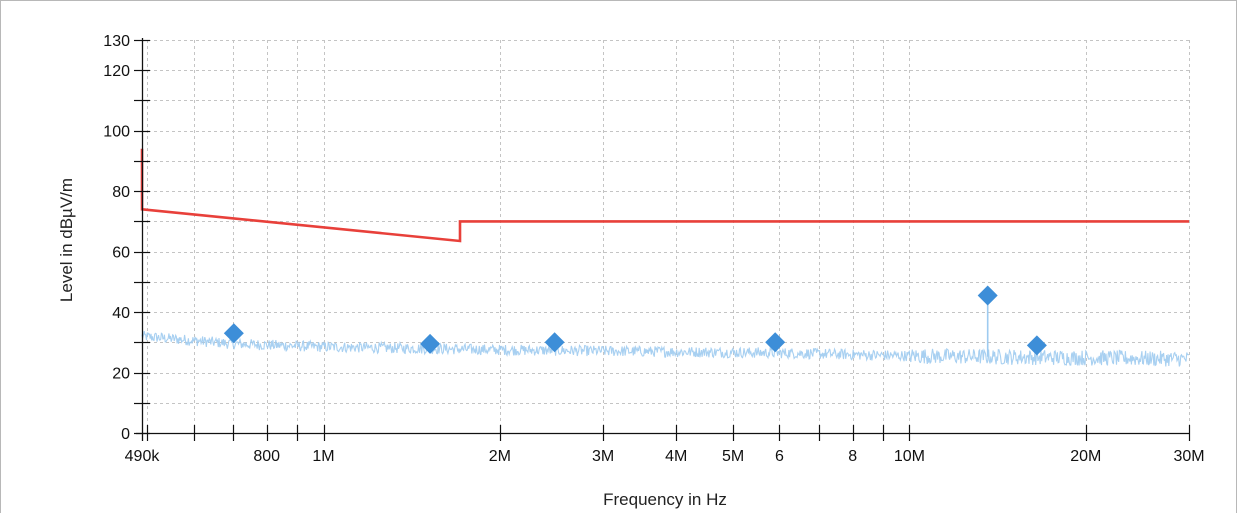  I want to click on measurement-trace-path, so click(665, 348).